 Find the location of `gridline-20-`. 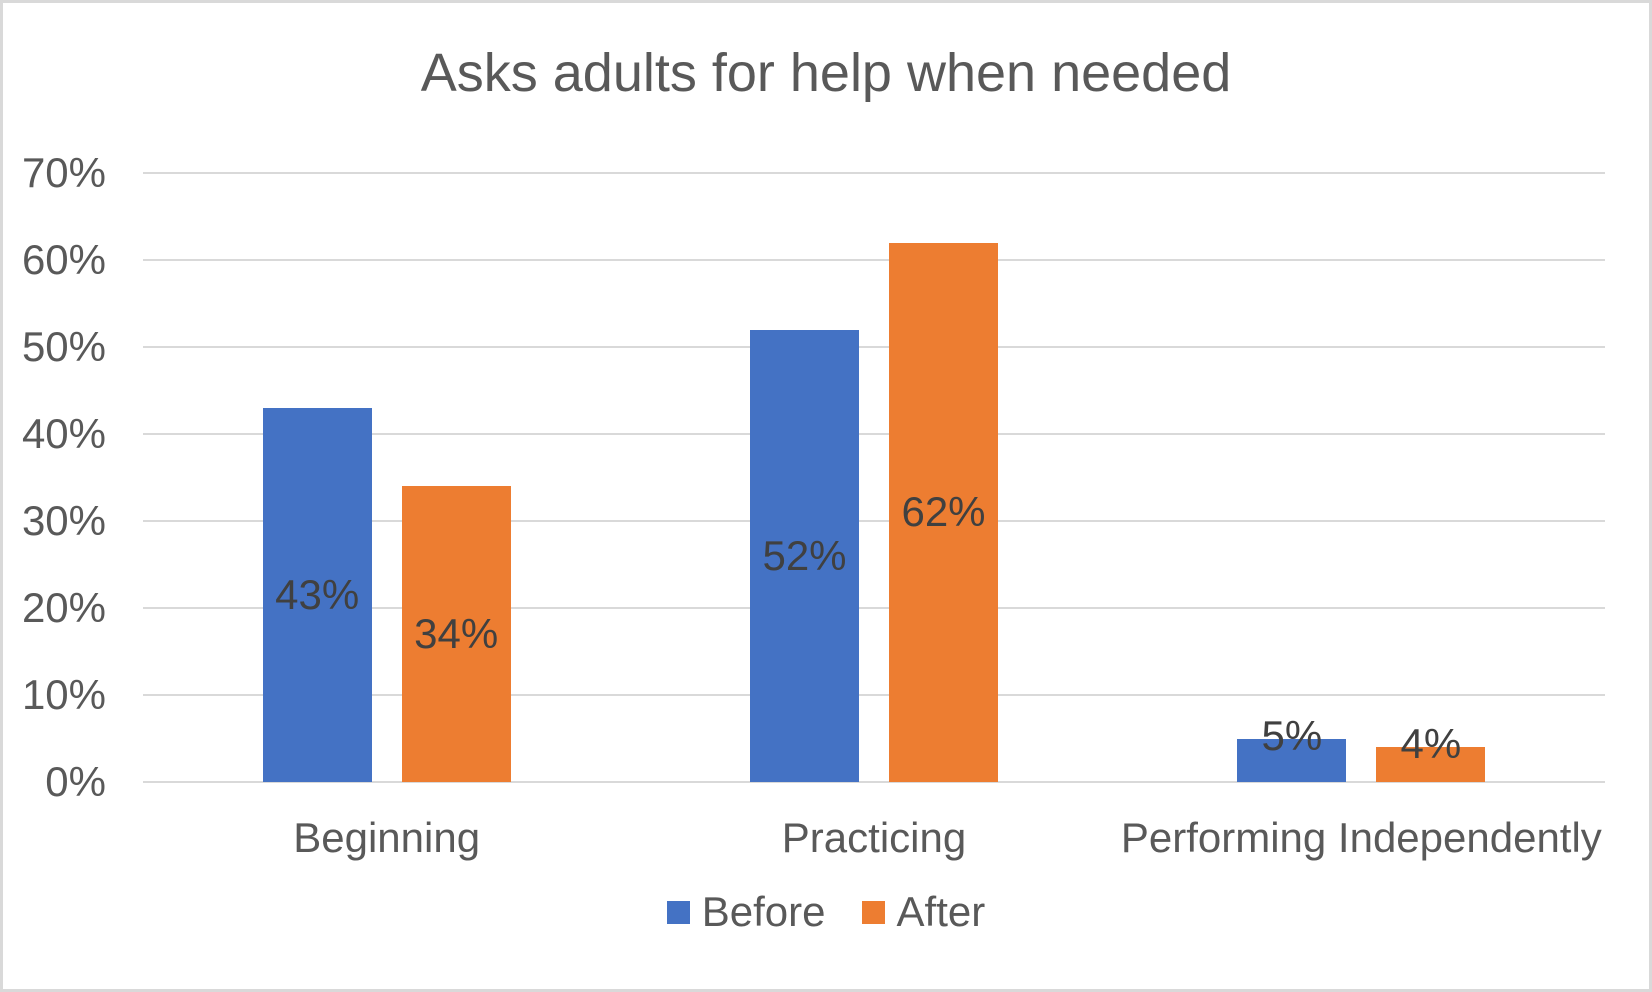

gridline-20- is located at coordinates (874, 608).